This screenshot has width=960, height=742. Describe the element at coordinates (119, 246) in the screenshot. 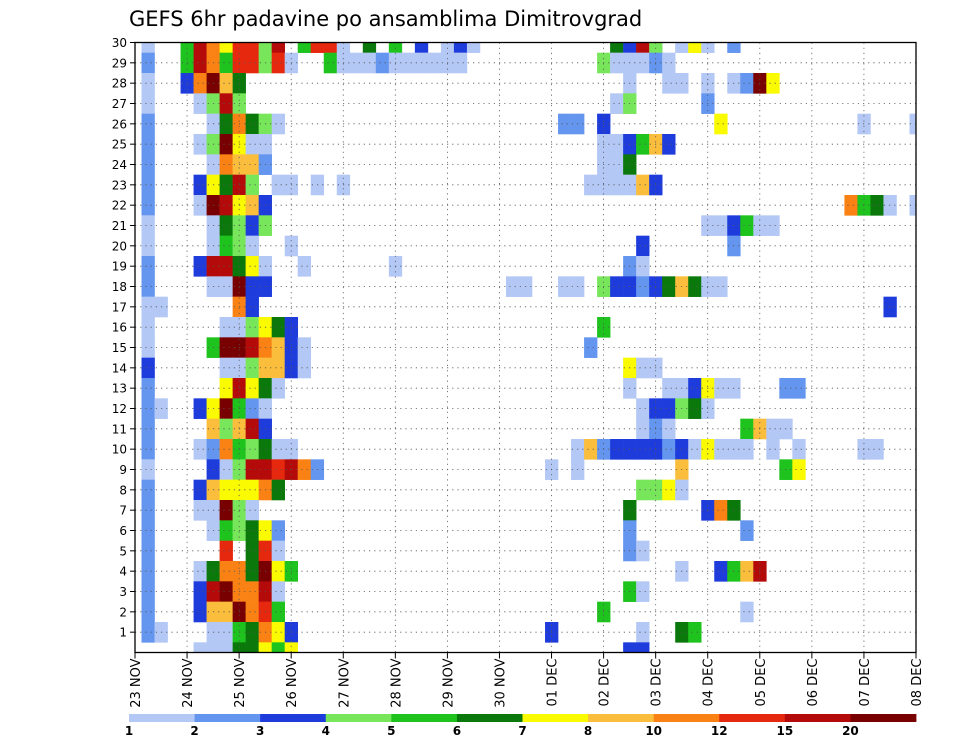

I see `y-tick-label: 20` at that location.